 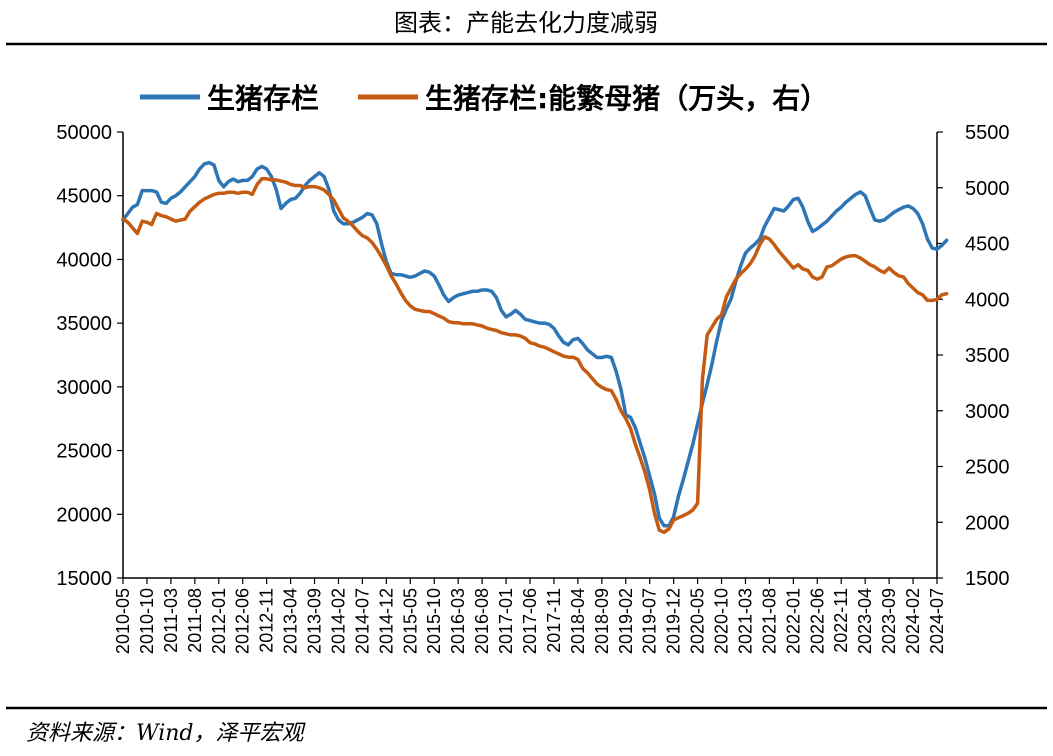 I want to click on figure-title: 图表：产能去化力度减弱, so click(x=526, y=23).